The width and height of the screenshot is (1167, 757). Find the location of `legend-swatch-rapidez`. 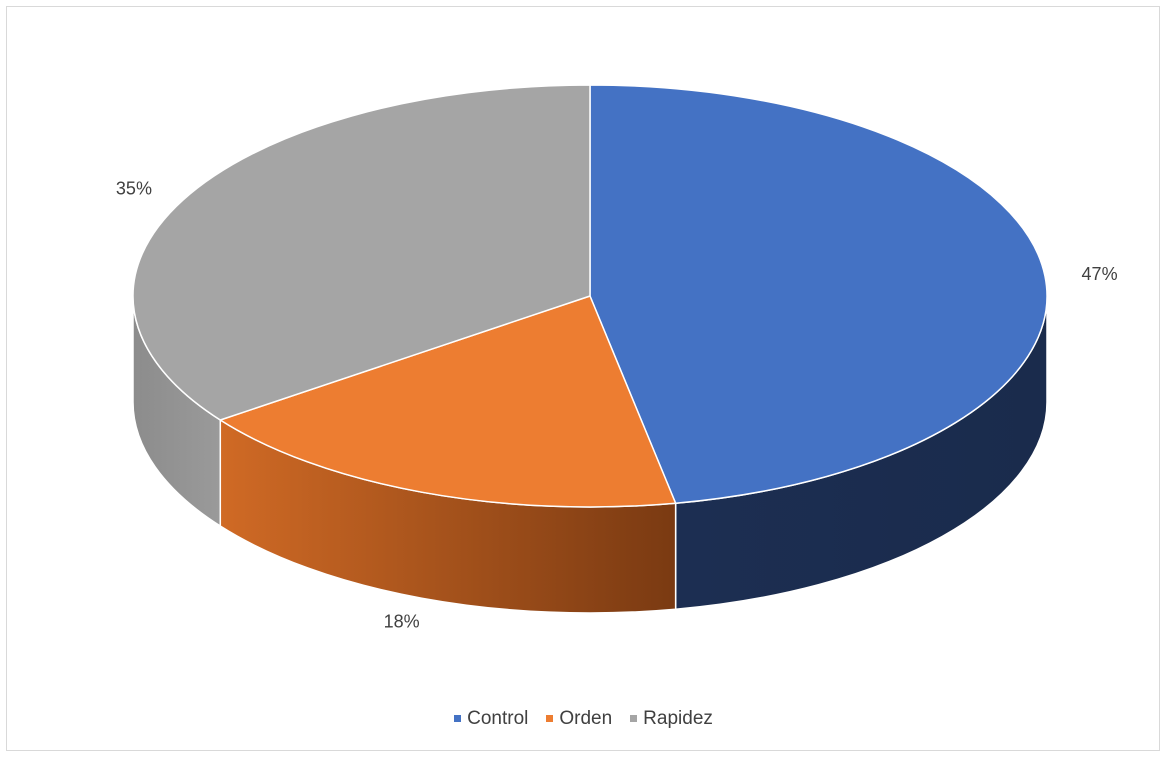

legend-swatch-rapidez is located at coordinates (634, 718).